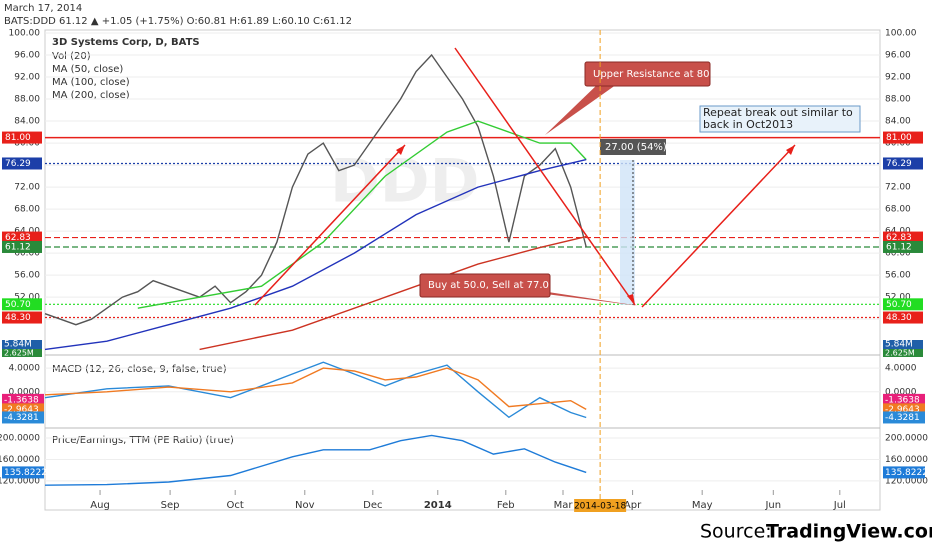 The width and height of the screenshot is (932, 554). Describe the element at coordinates (126, 42) in the screenshot. I see `pane-title: 3D Systems Corp, D, BATS` at that location.